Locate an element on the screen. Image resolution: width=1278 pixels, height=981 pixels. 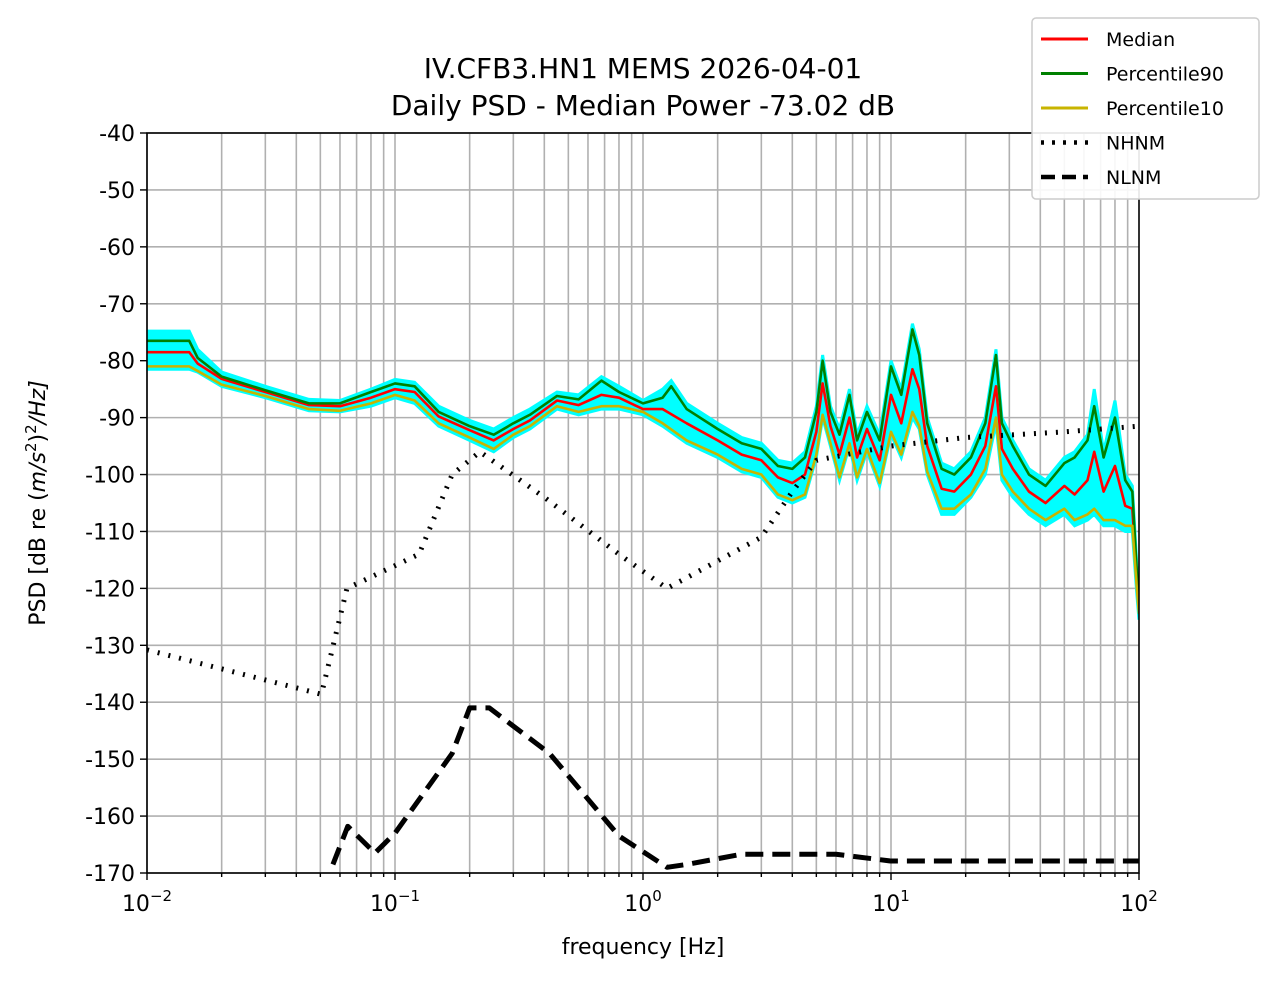
y-tick-label: -70 is located at coordinates (117, 305).